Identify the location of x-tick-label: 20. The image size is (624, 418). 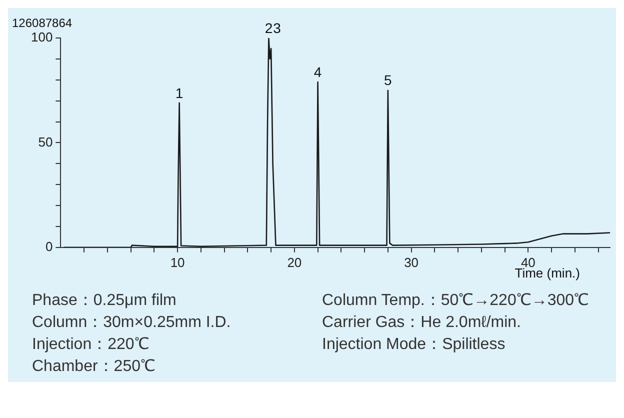
(294, 262).